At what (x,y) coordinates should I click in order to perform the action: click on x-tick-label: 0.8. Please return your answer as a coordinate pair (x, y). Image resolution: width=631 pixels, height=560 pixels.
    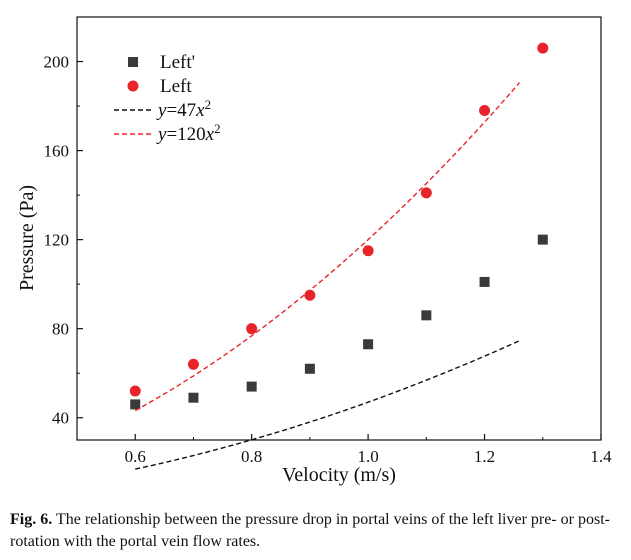
    Looking at the image, I should click on (251, 456).